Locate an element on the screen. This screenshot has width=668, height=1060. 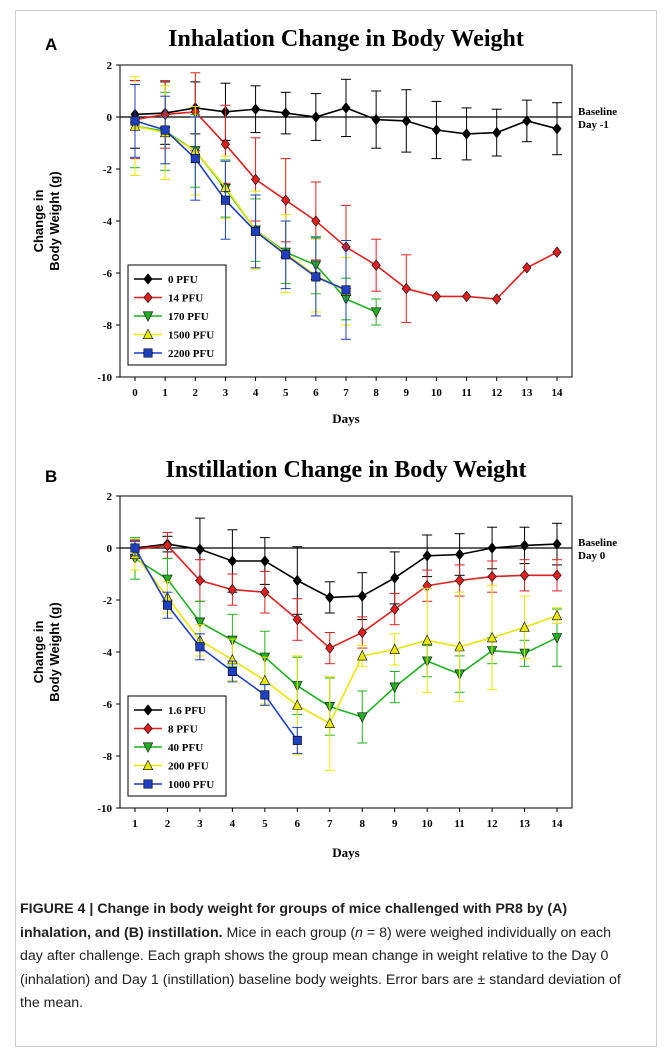
panel-b-legend-entry-label: 1.6 PFU is located at coordinates (187, 711).